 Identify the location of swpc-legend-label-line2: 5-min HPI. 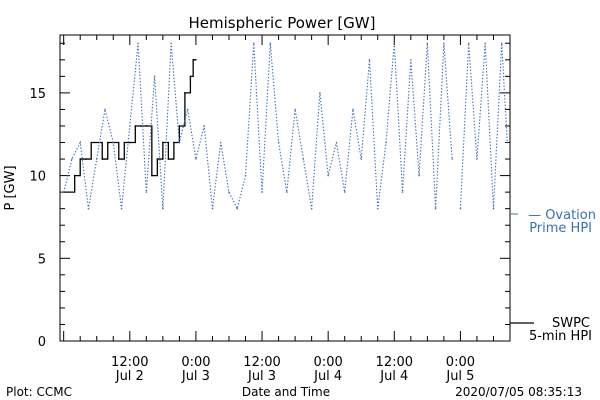
(560, 336).